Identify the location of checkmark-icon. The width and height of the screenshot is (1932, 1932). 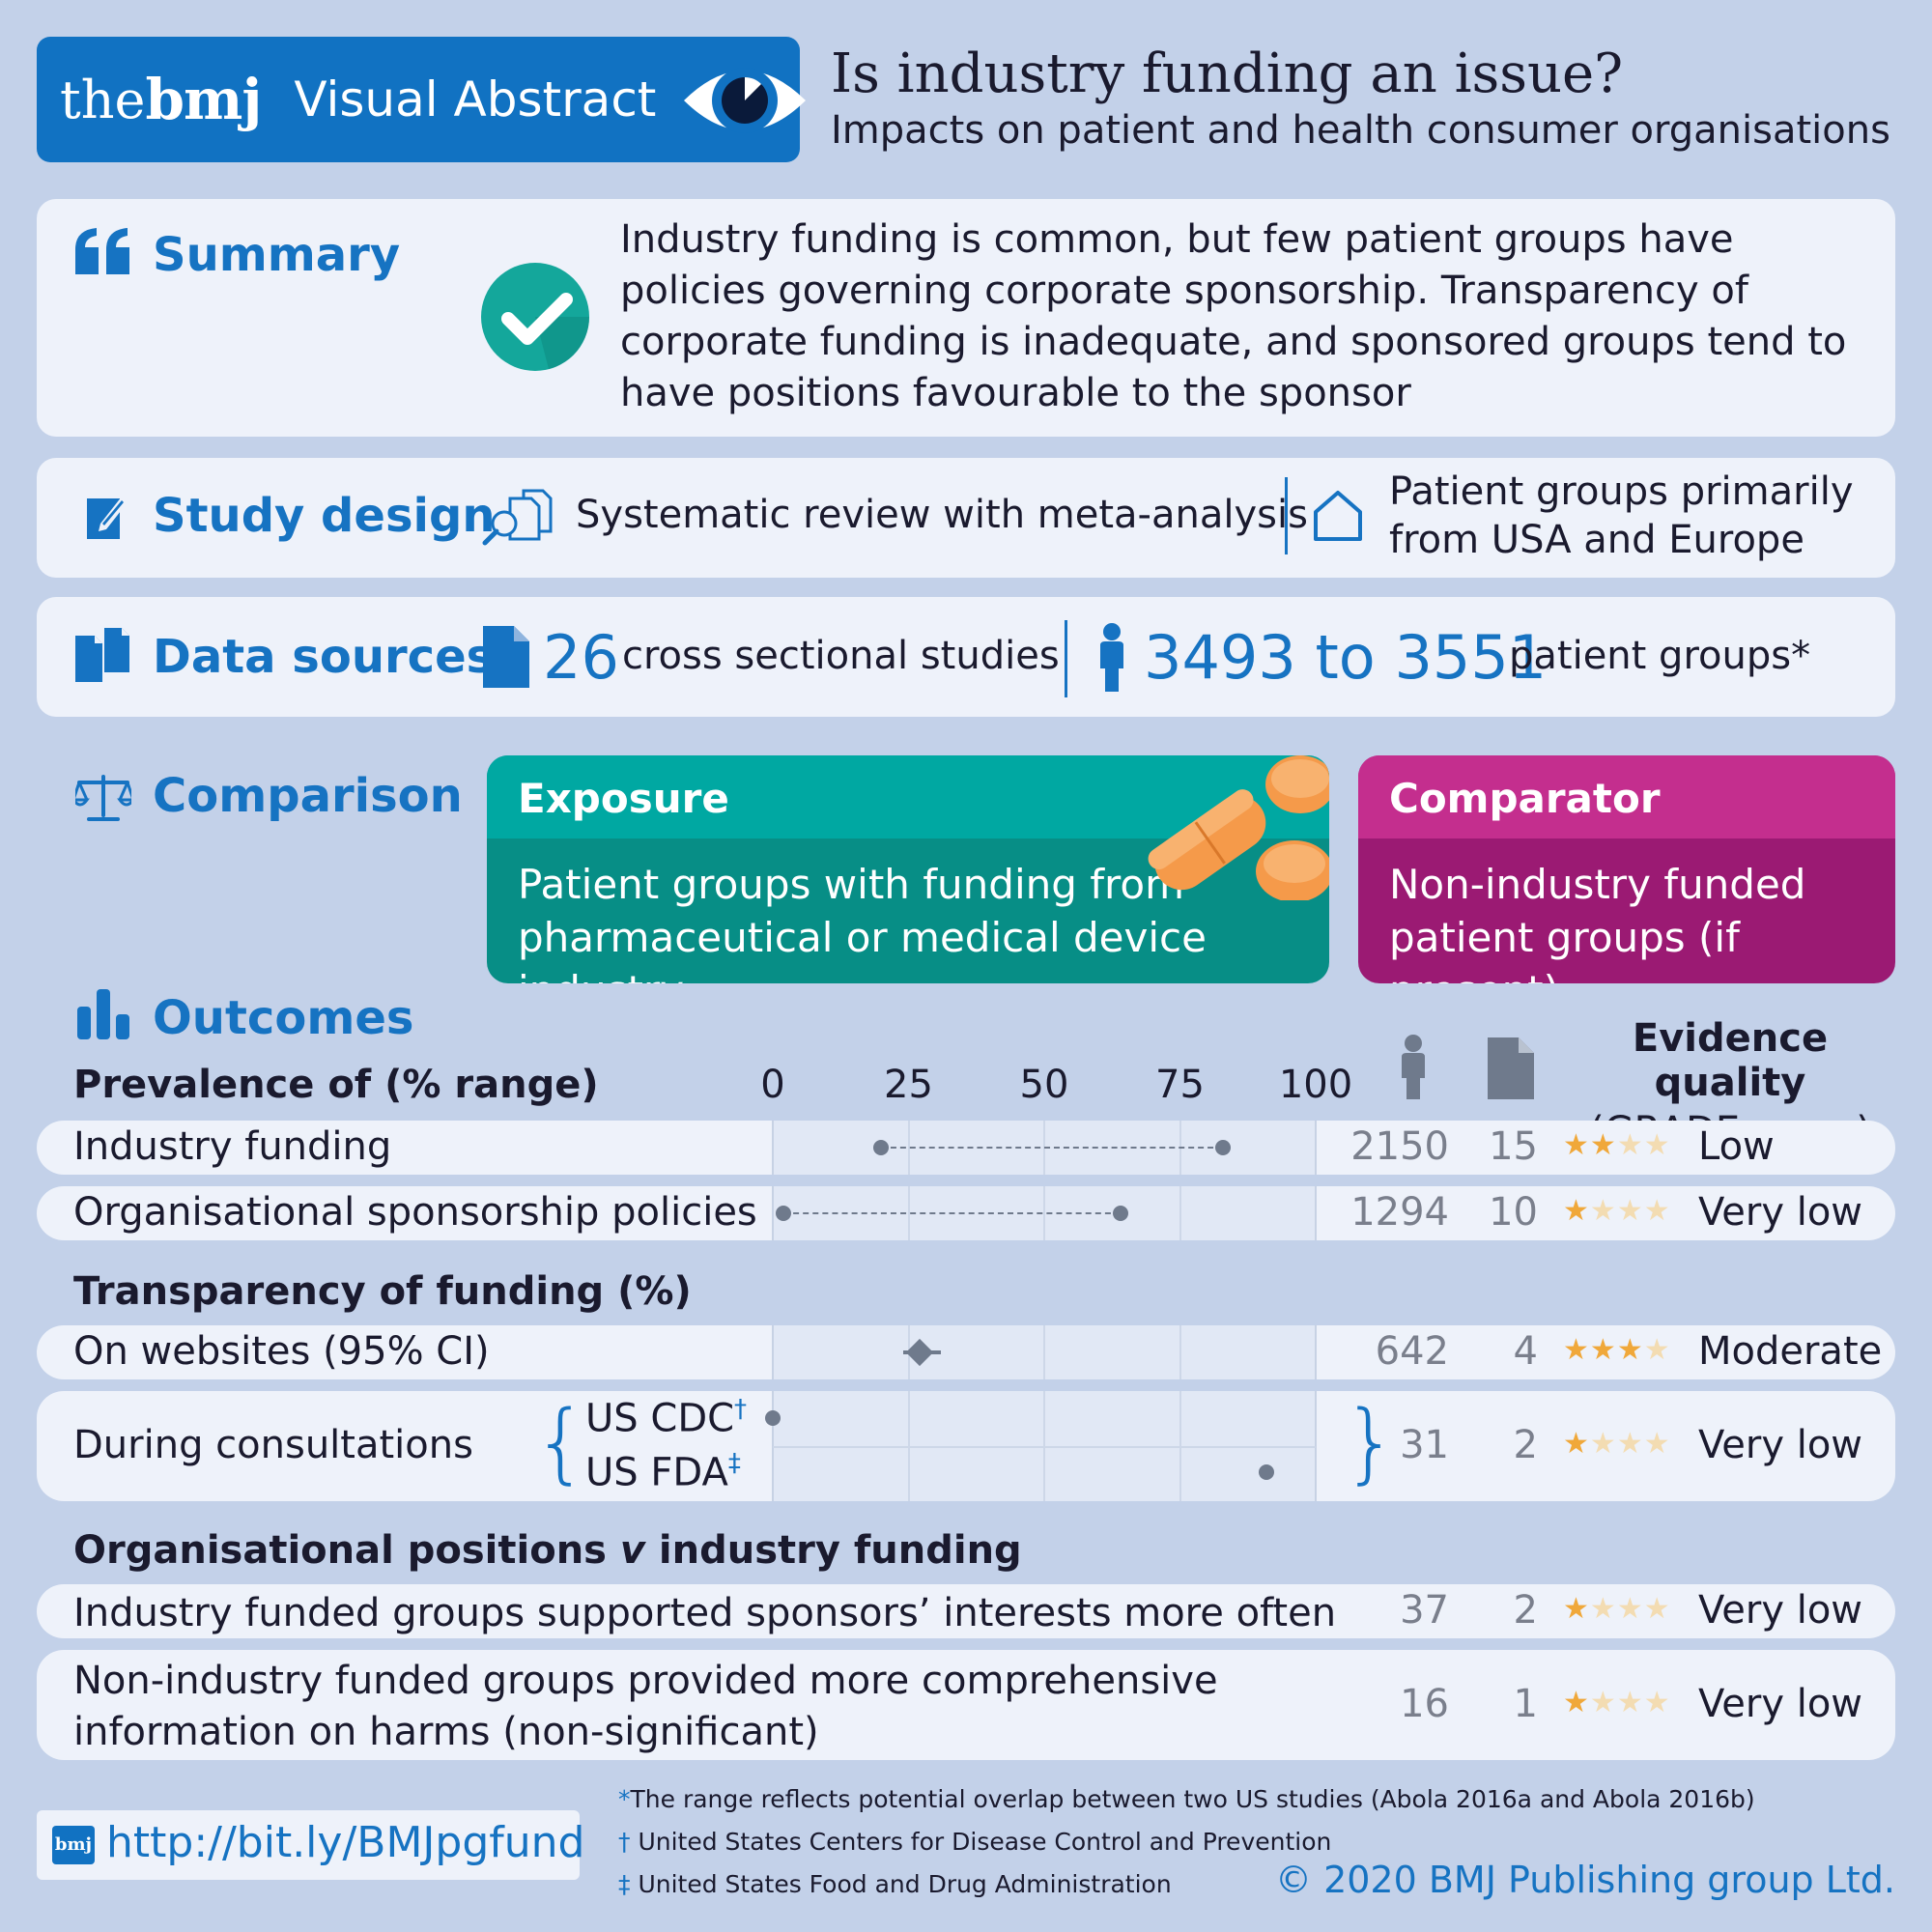
(535, 317).